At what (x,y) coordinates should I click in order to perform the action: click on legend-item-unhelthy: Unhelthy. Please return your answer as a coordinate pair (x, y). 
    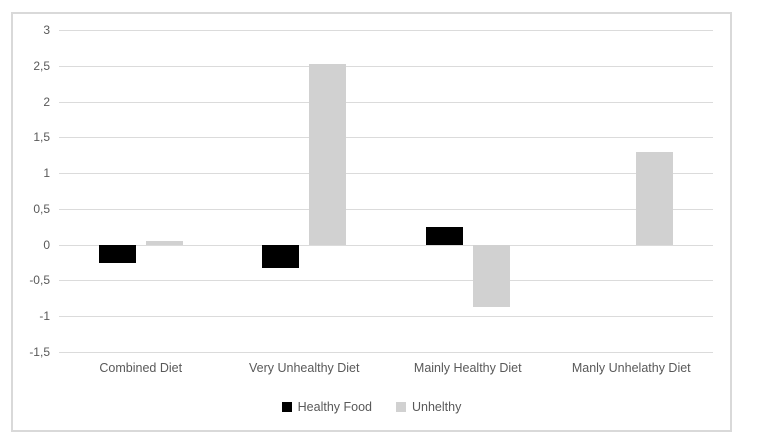
    Looking at the image, I should click on (428, 407).